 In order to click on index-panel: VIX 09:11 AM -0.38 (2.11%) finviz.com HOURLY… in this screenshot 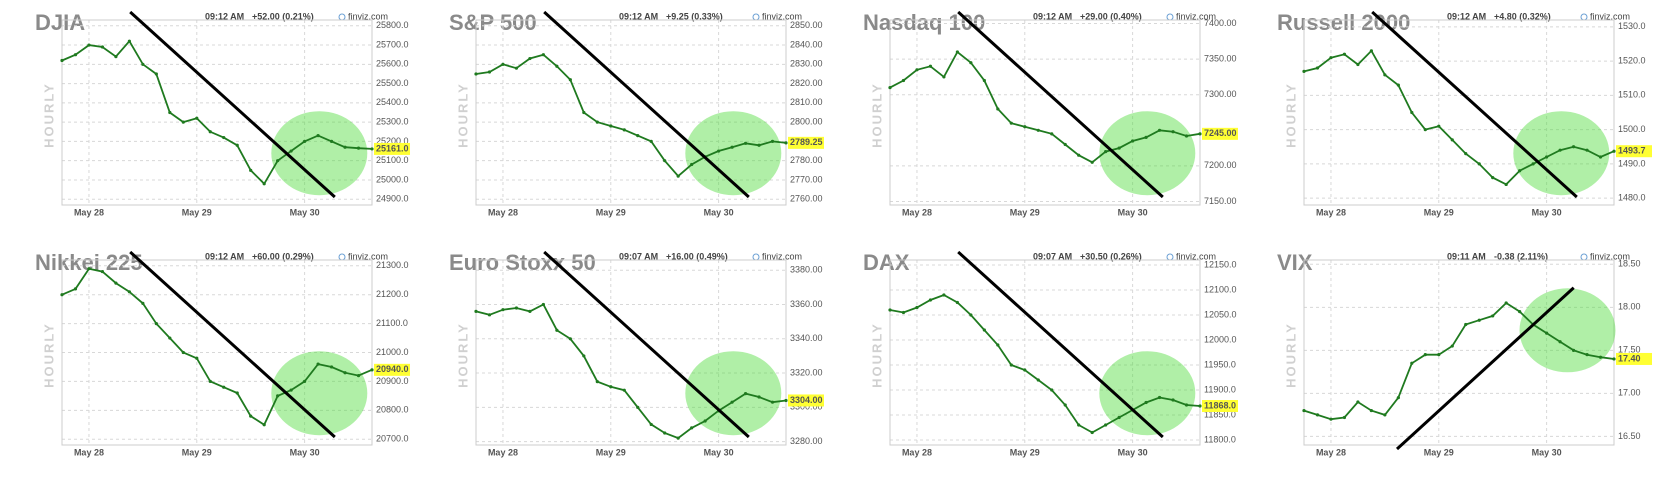, I will do `click(1464, 353)`.